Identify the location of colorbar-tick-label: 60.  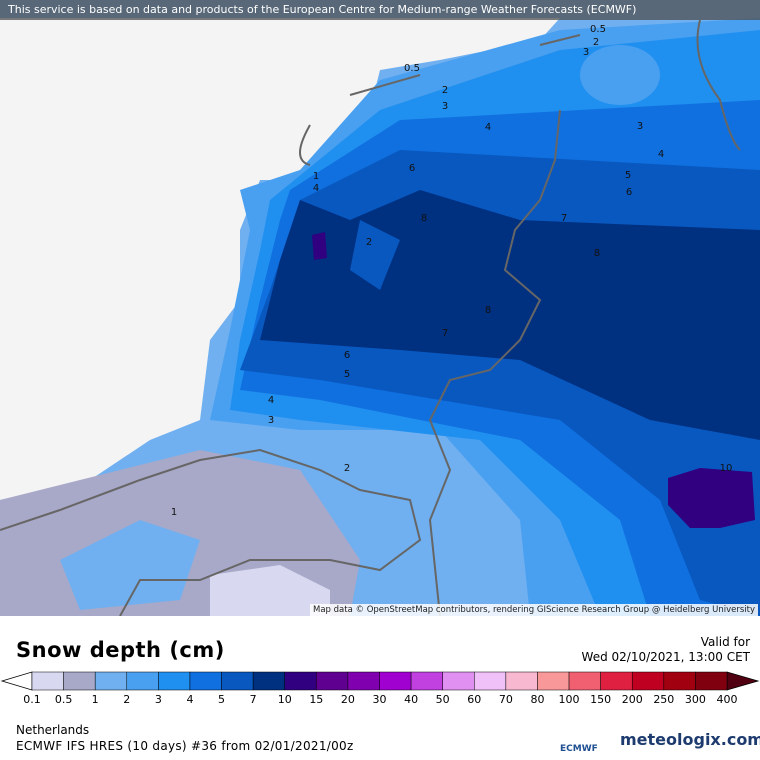
(474, 699).